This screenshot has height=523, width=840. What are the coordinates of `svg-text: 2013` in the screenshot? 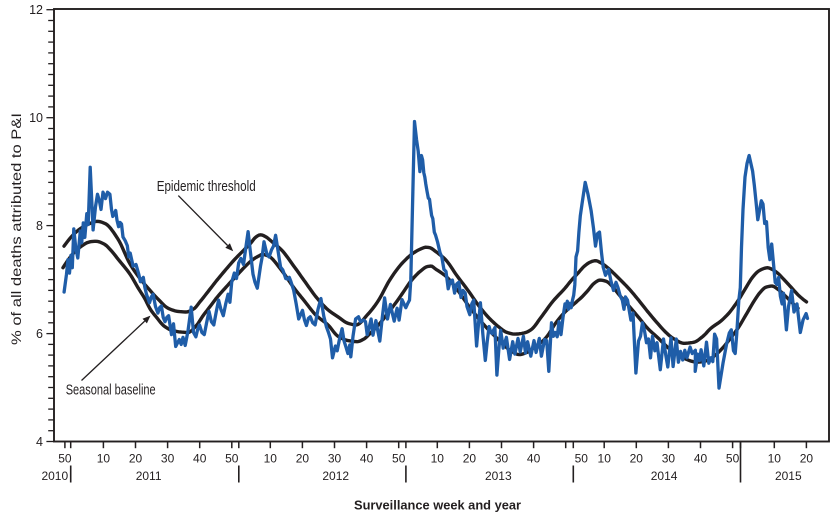 It's located at (498, 476).